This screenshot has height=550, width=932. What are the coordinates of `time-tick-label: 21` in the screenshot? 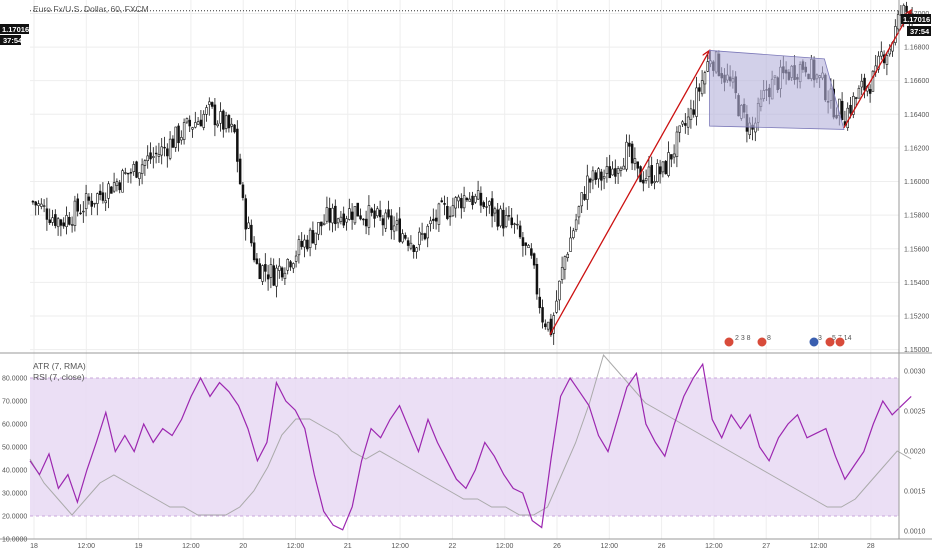 It's located at (348, 546).